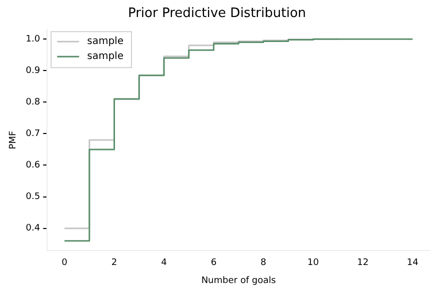  Describe the element at coordinates (213, 263) in the screenshot. I see `x-tick-label: 6` at that location.